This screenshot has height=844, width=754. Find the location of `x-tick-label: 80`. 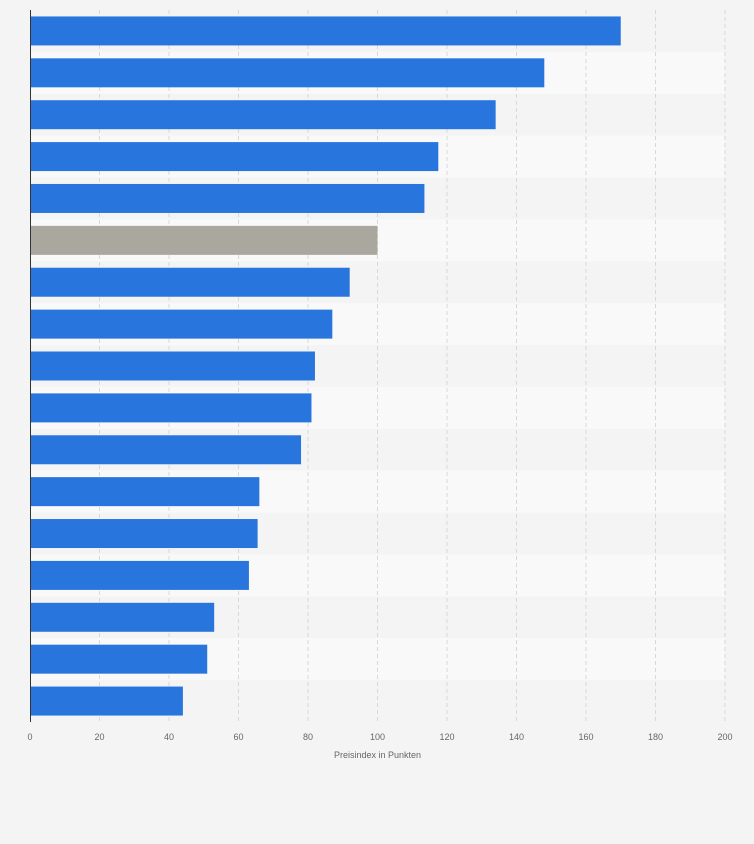

x-tick-label: 80 is located at coordinates (308, 737).